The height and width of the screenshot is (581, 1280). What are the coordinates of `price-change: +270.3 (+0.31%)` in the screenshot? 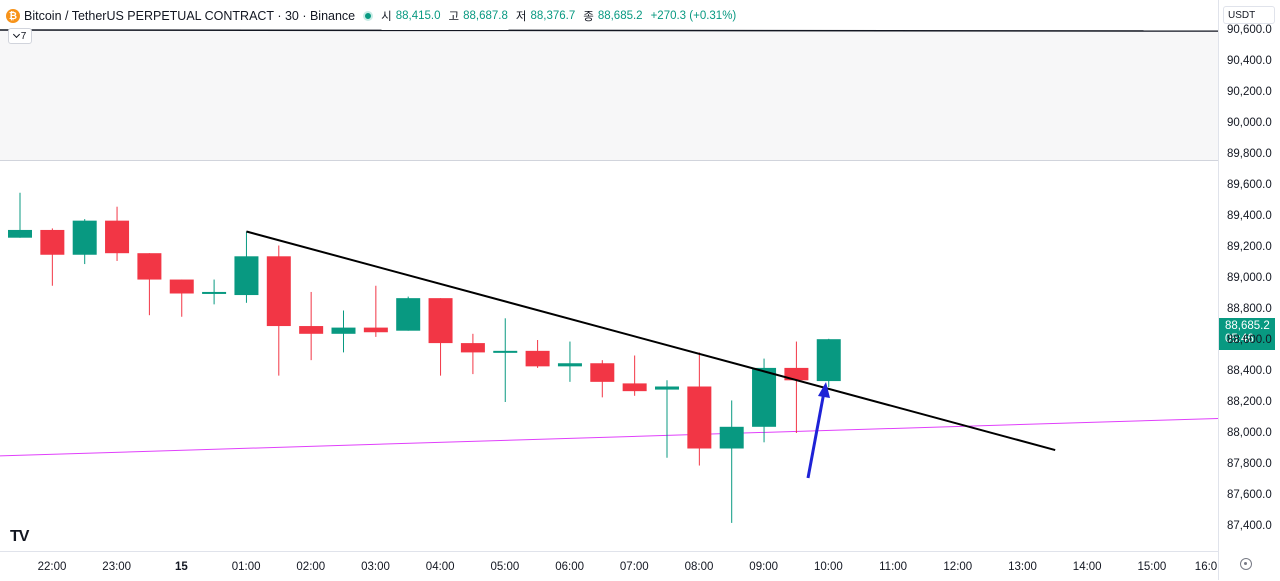 It's located at (693, 16).